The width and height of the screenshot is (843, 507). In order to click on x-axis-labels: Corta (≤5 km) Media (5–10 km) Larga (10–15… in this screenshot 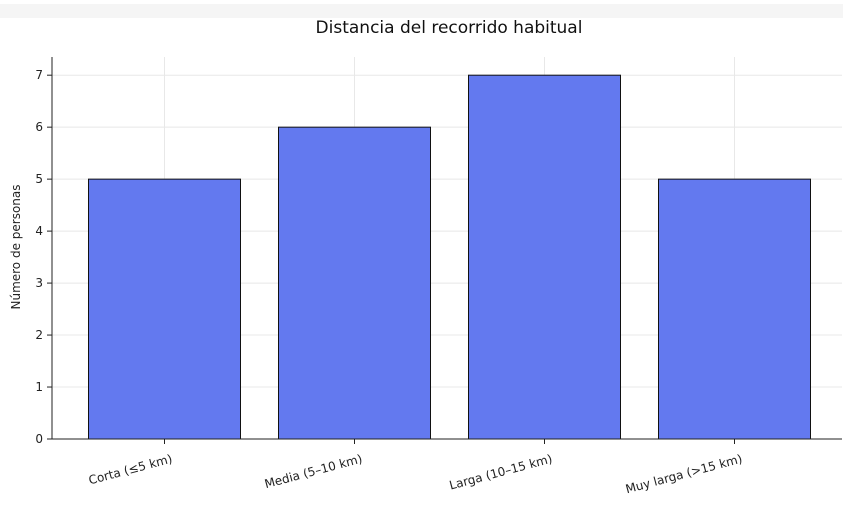, I will do `click(415, 467)`.